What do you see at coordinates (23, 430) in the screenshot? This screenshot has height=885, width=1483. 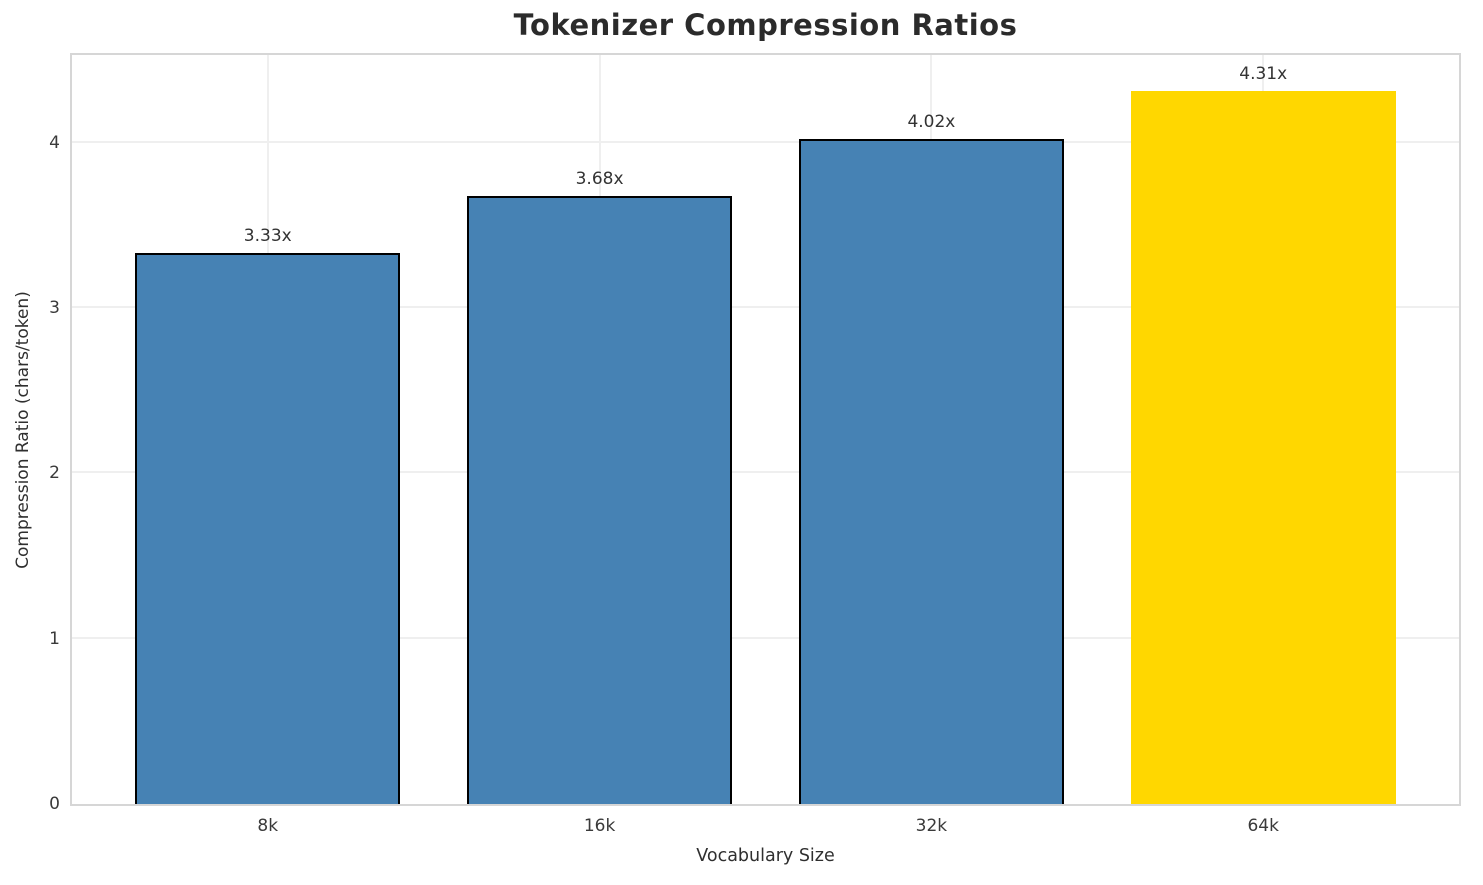 I see `y-axis-label: Compression Ratio (chars/token)` at bounding box center [23, 430].